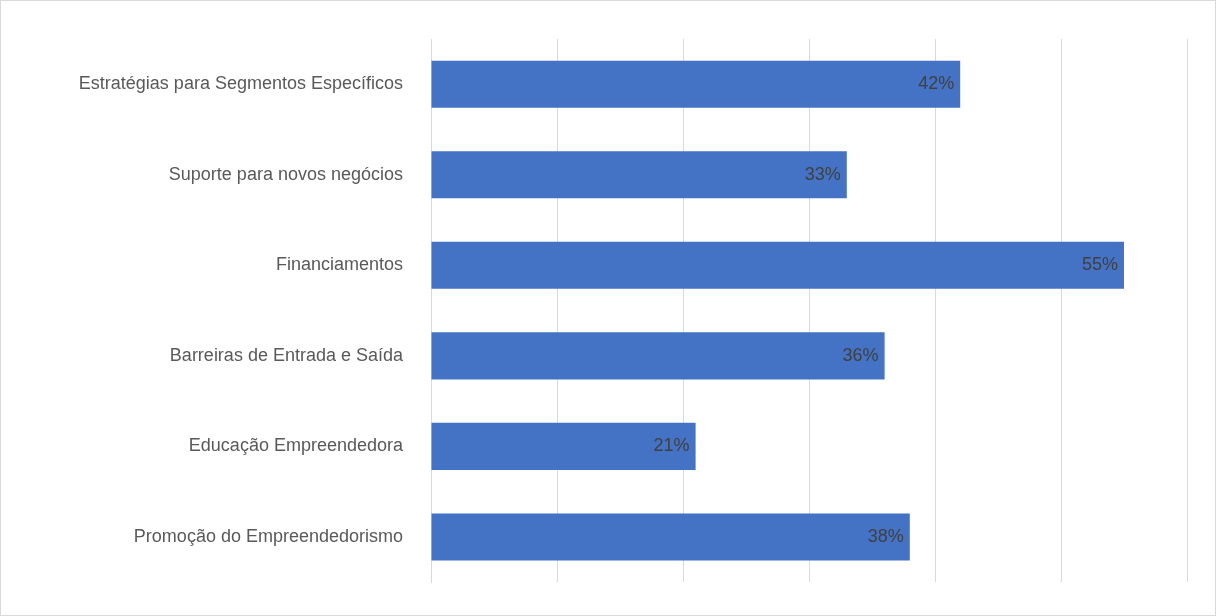  What do you see at coordinates (285, 173) in the screenshot?
I see `y-tick-label: Suporte para novos negócios` at bounding box center [285, 173].